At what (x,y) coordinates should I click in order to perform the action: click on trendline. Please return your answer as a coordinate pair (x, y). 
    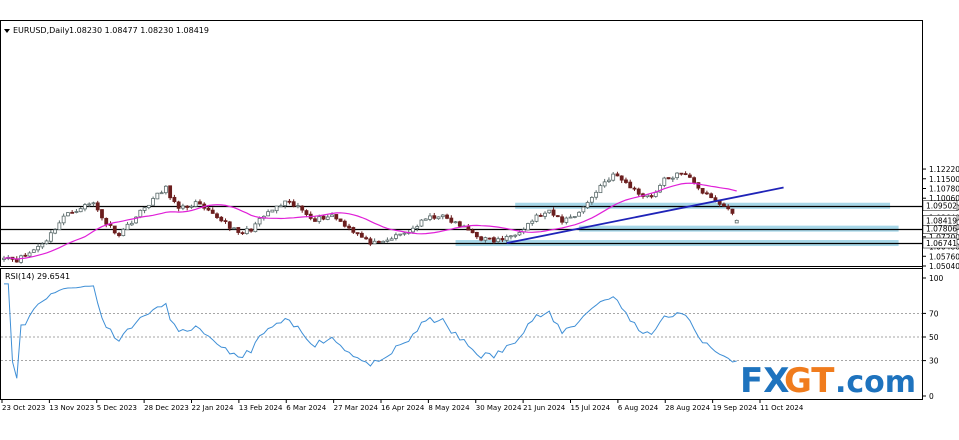
    Looking at the image, I should click on (645, 215).